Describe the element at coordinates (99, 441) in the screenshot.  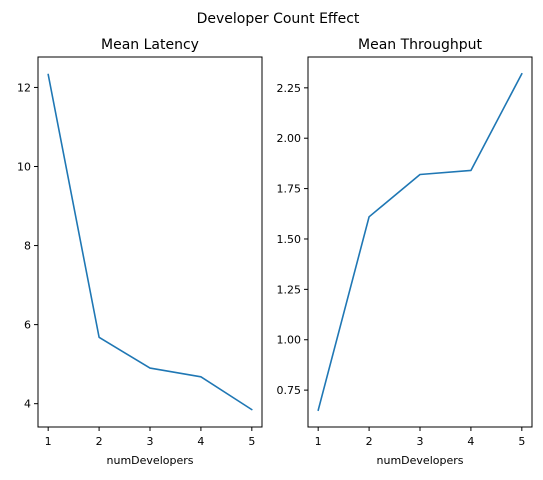
I see `latency-x-tick-label: 2` at that location.